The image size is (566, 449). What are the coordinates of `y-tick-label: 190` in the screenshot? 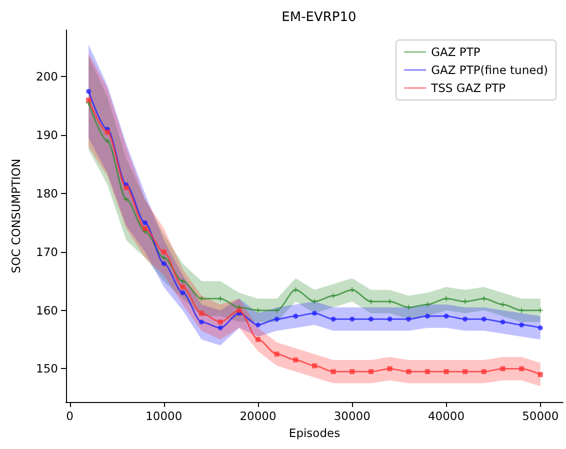 It's located at (47, 135).